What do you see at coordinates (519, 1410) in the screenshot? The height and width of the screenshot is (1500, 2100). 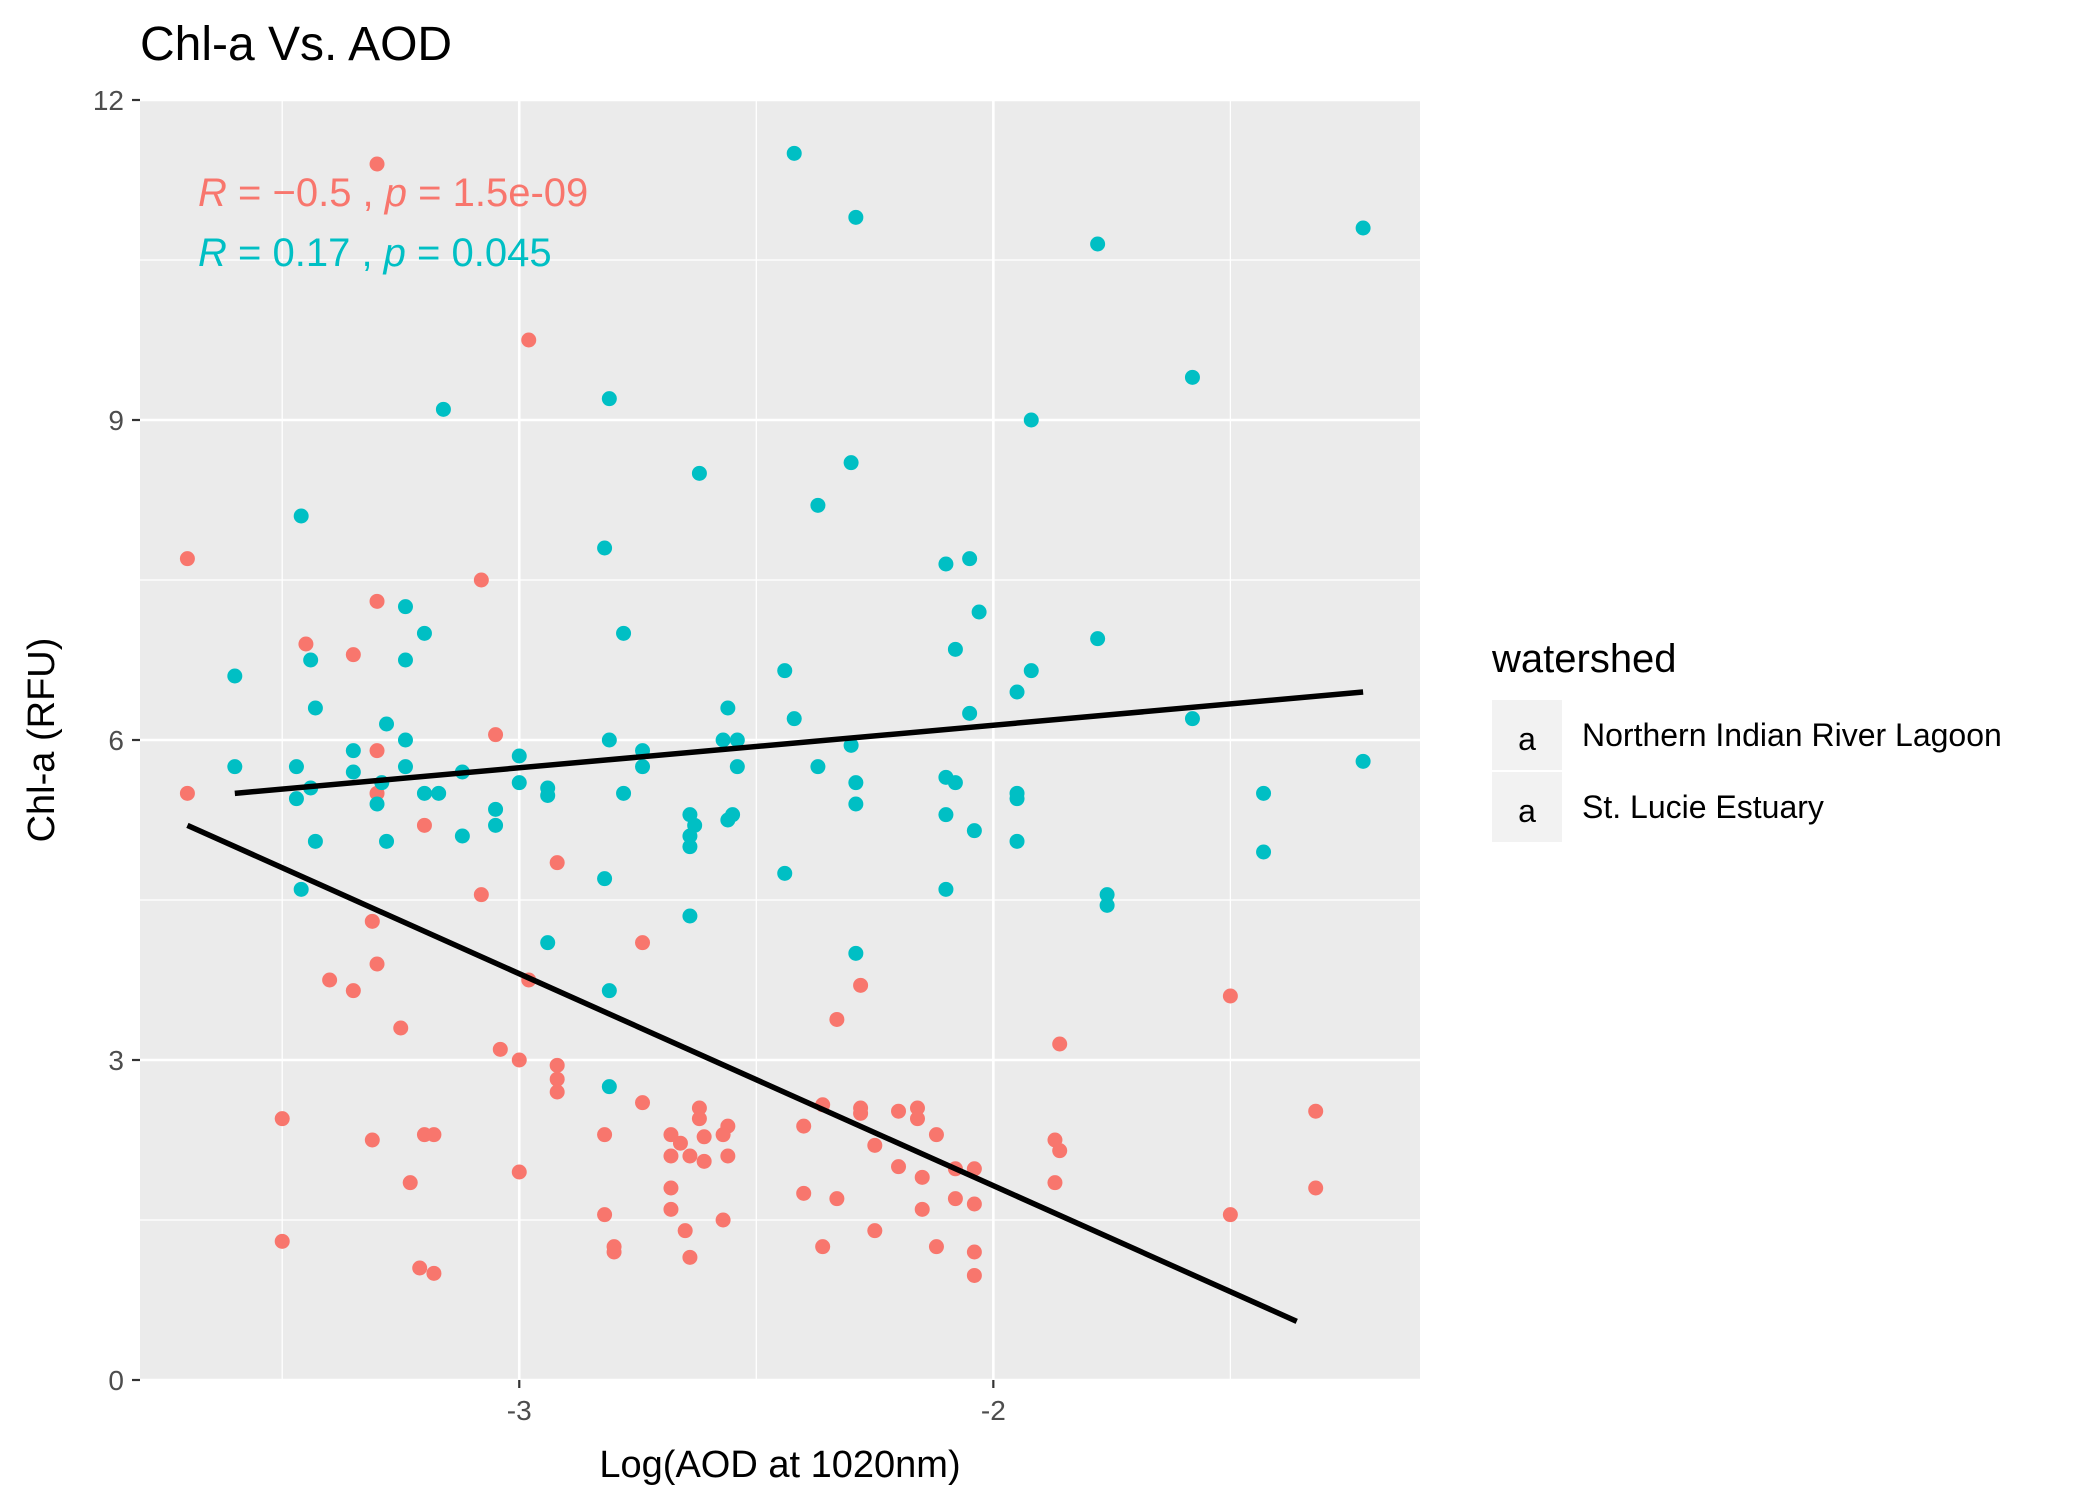 I see `x-tick-label: -3` at bounding box center [519, 1410].